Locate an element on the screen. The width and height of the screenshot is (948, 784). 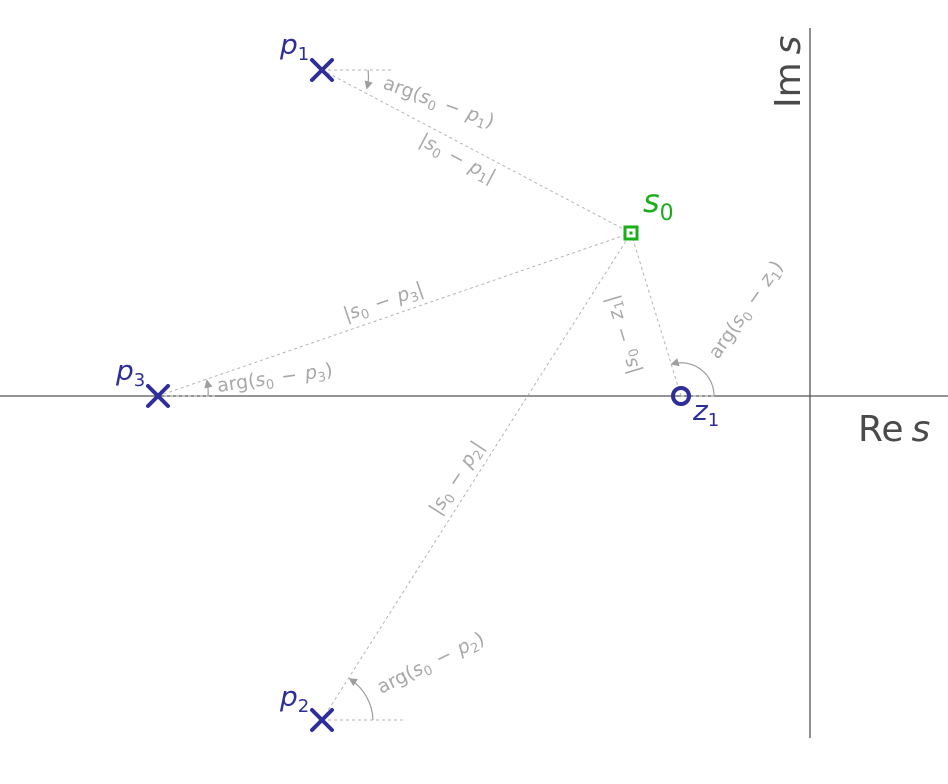
test-point-dot is located at coordinates (631, 233).